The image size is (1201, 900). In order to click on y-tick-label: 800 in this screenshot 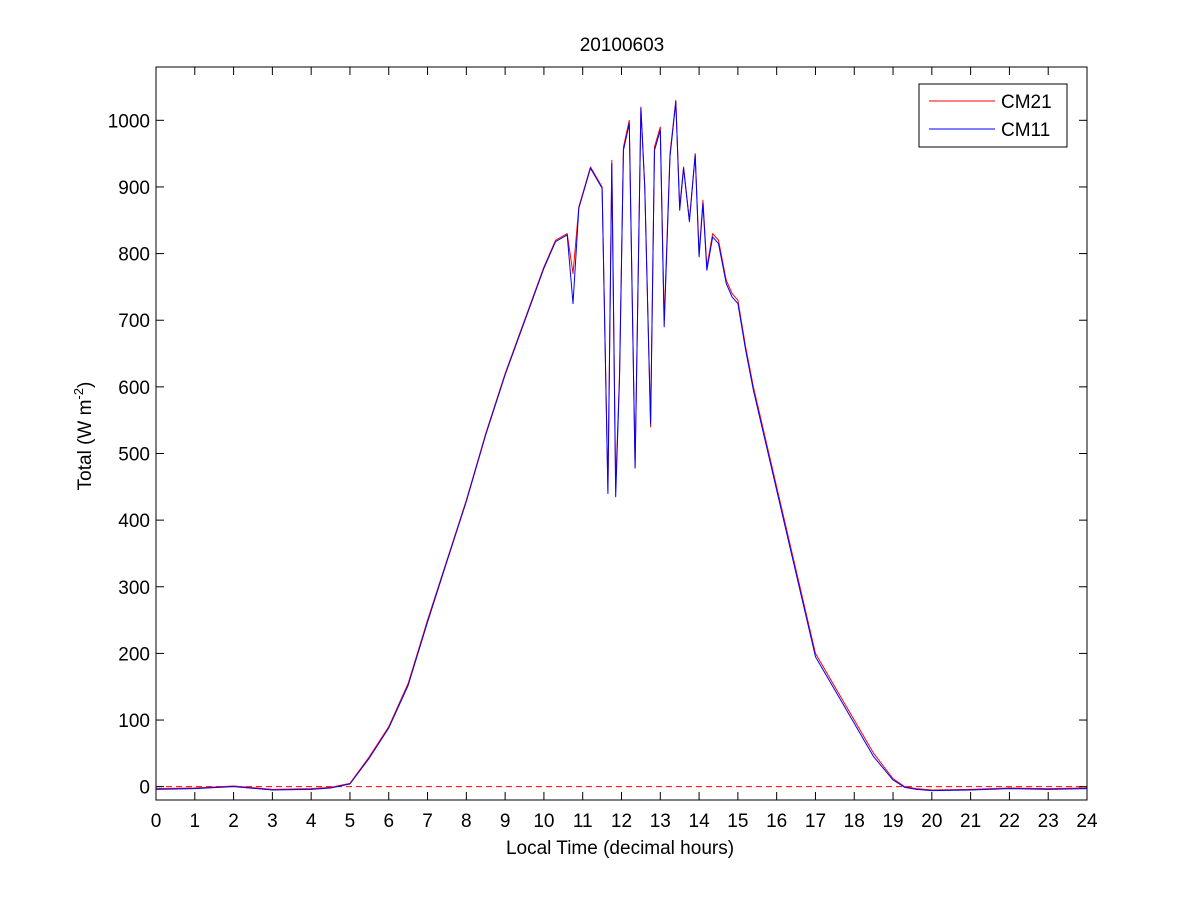, I will do `click(134, 255)`.